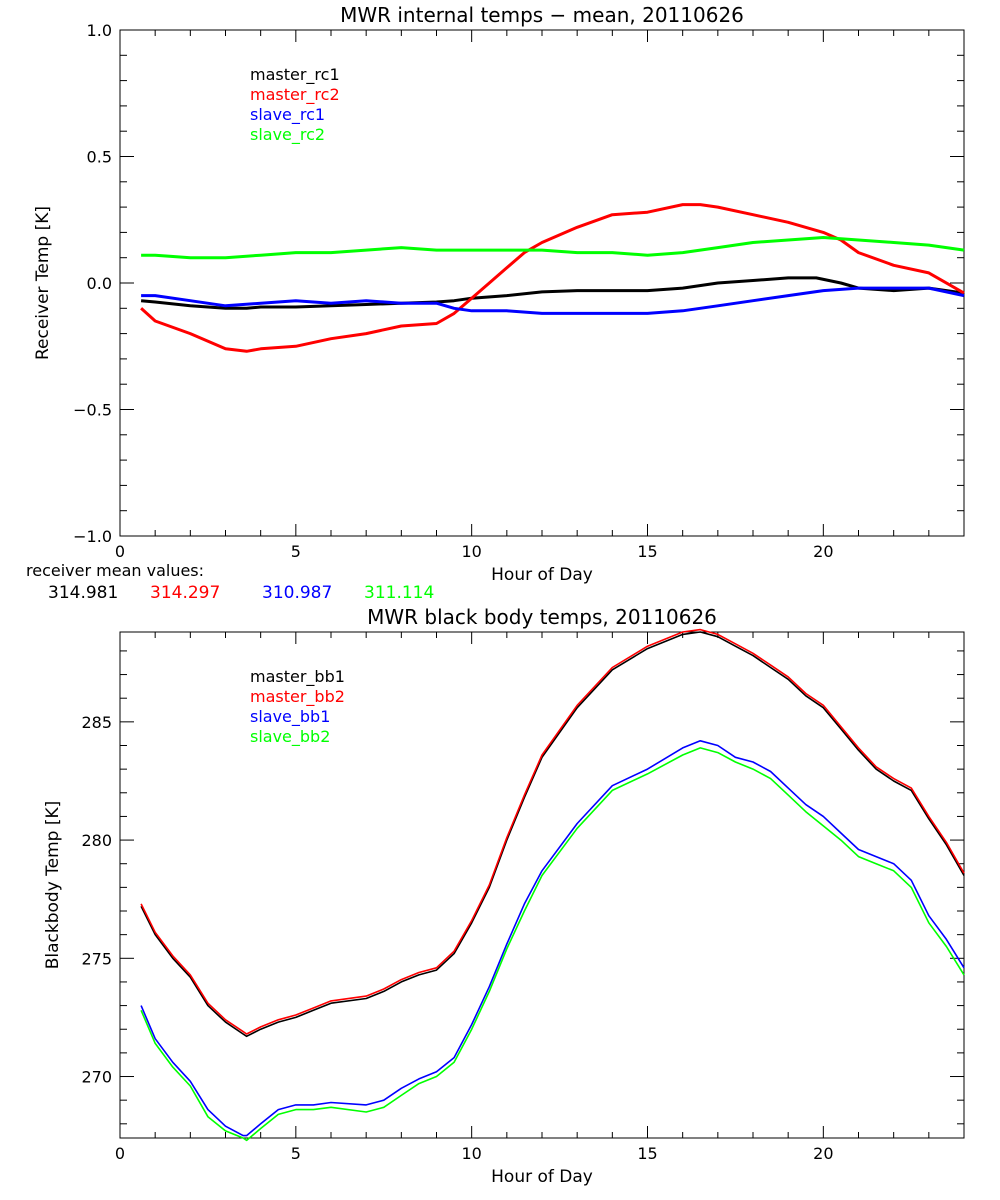  I want to click on legend-entry-slave-bb2: slave_bb2, so click(290, 737).